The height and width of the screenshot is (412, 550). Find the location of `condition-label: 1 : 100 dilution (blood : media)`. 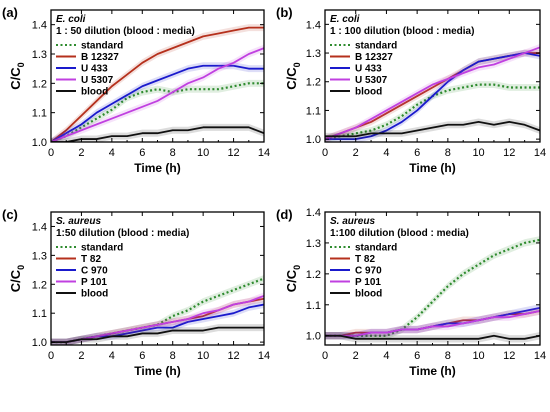

condition-label: 1 : 100 dilution (blood : media) is located at coordinates (402, 31).